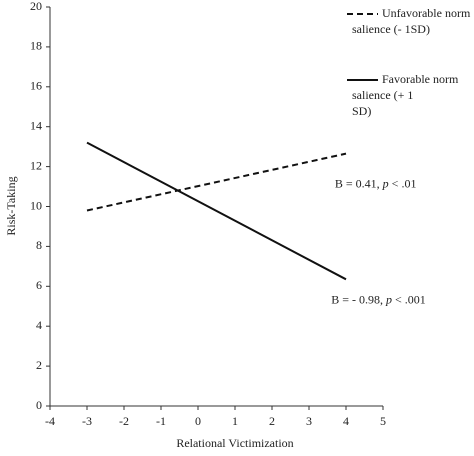 The width and height of the screenshot is (474, 456). I want to click on annotation: B = - 0.98, p < .001, so click(378, 299).